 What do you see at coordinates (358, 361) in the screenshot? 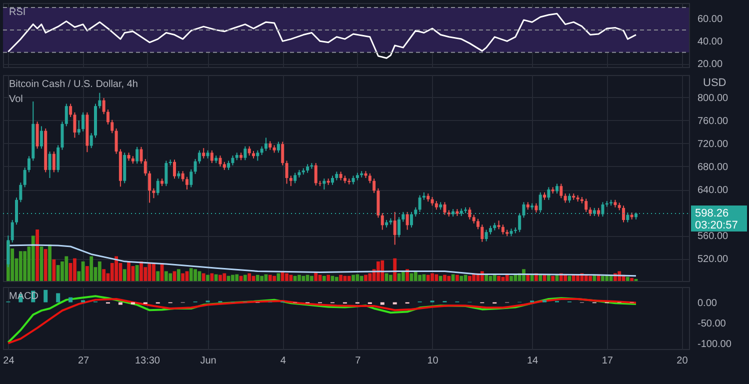
I see `x-tick-label: 7` at bounding box center [358, 361].